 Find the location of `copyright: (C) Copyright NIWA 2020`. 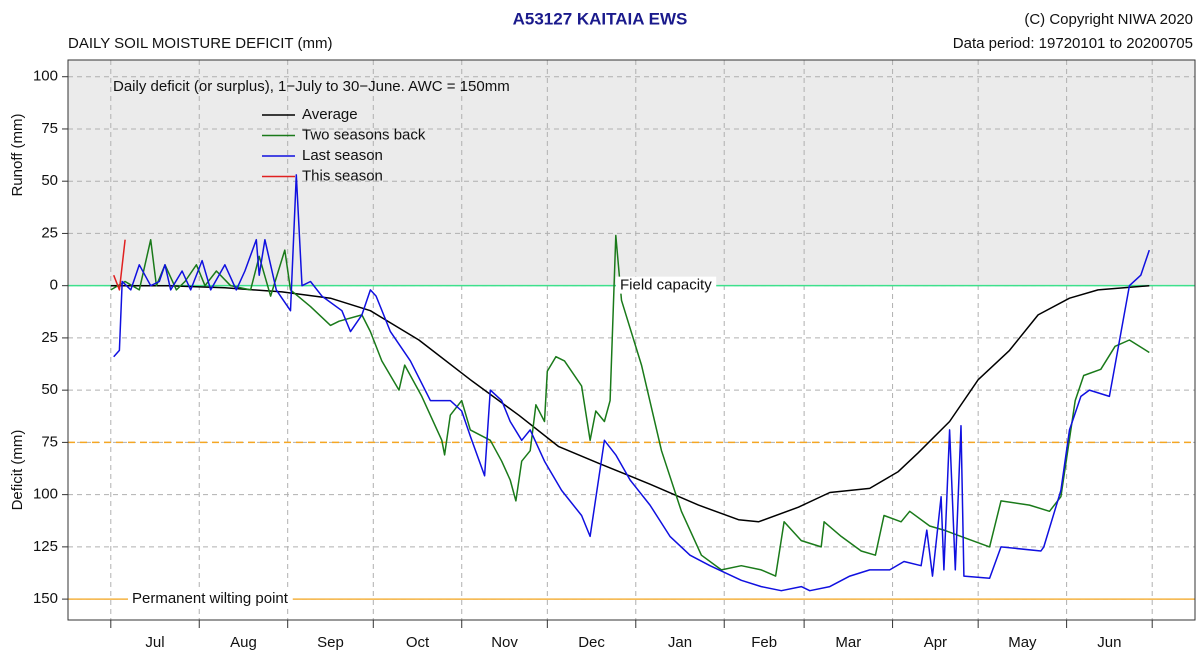

copyright: (C) Copyright NIWA 2020 is located at coordinates (1108, 19).